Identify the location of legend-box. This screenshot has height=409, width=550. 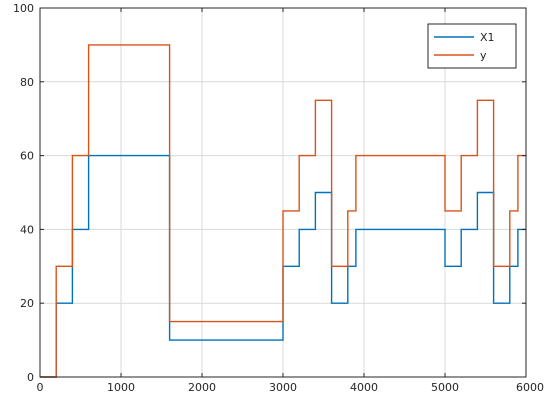
(472, 46).